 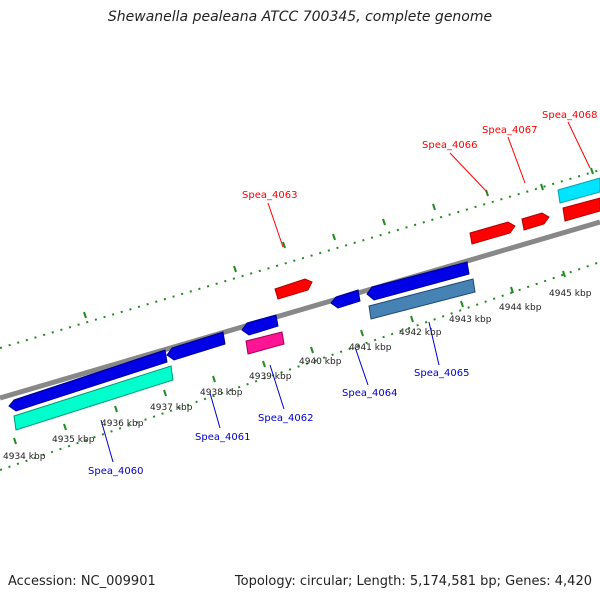 What do you see at coordinates (270, 377) in the screenshot?
I see `tick-label: 4939 kbp` at bounding box center [270, 377].